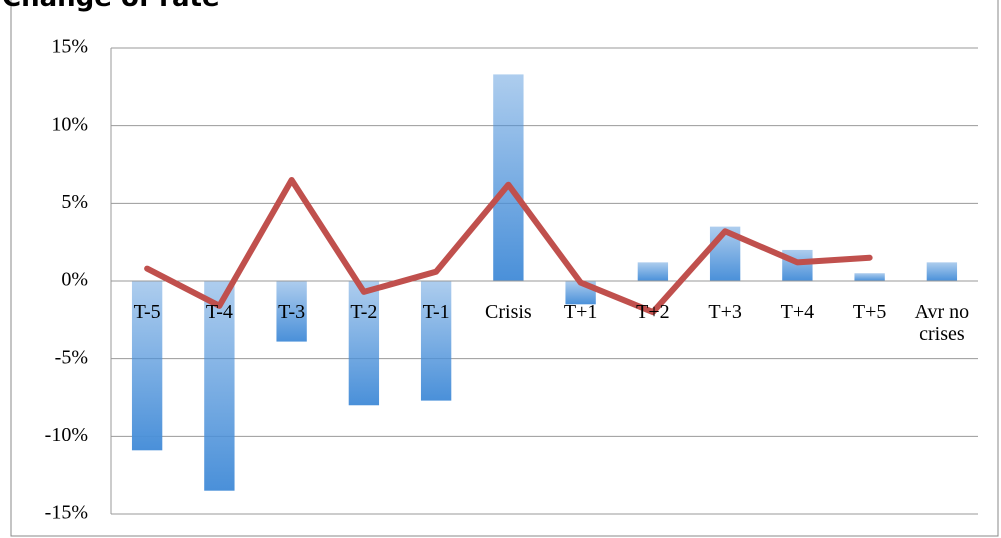 Image resolution: width=1001 pixels, height=538 pixels. Describe the element at coordinates (653, 312) in the screenshot. I see `x-tick-label: T+2` at that location.